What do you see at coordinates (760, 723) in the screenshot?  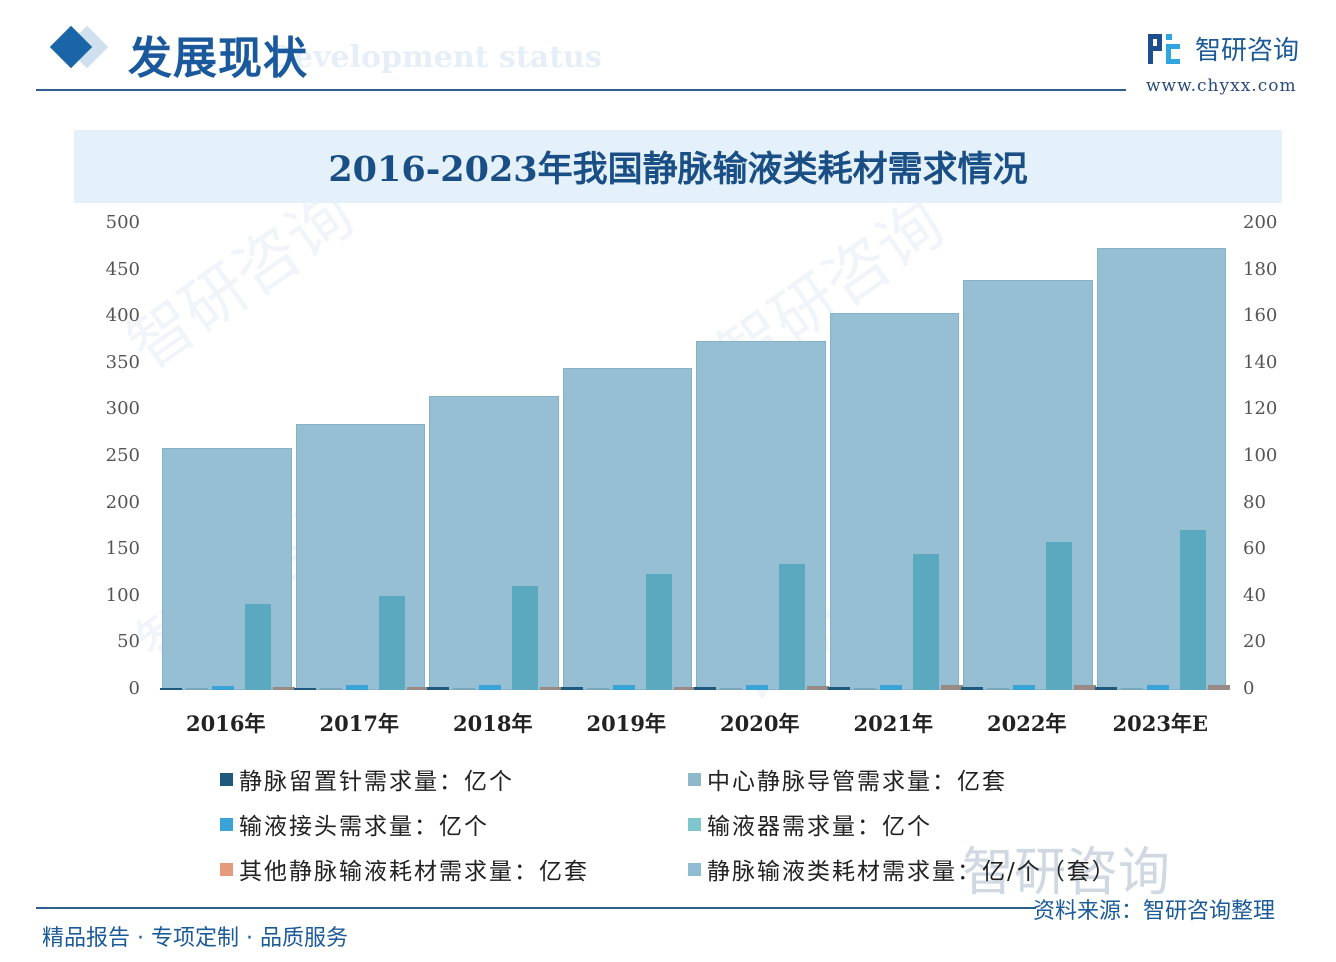 I see `x-axis-label: 2020年` at bounding box center [760, 723].